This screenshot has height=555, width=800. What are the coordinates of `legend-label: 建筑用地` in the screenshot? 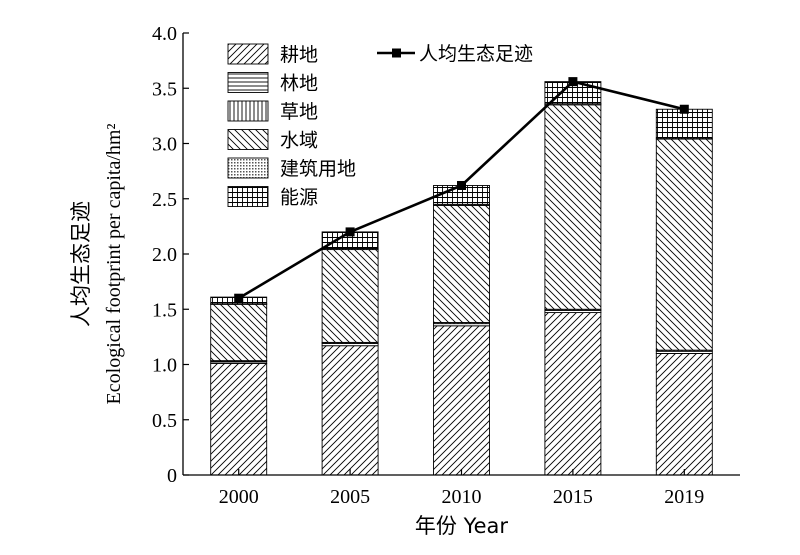 It's located at (318, 169).